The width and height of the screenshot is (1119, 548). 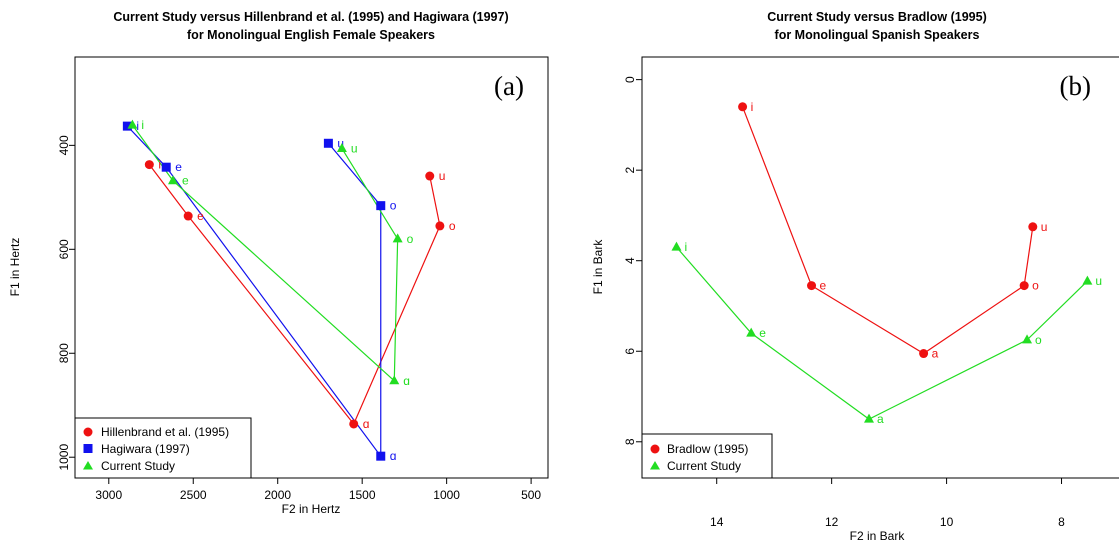 I want to click on chart-b-x-ticks: 14 12 10 8, so click(x=887, y=503).